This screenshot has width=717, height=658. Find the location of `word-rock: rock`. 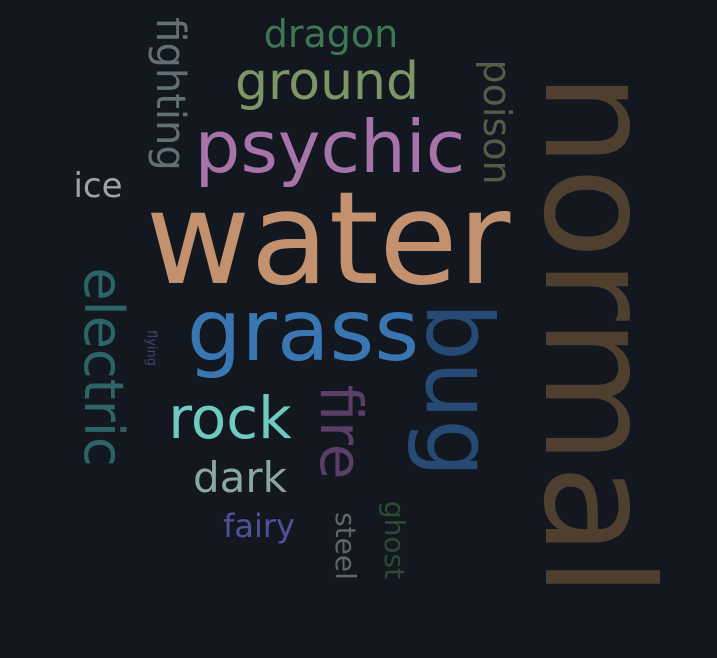

word-rock: rock is located at coordinates (230, 418).